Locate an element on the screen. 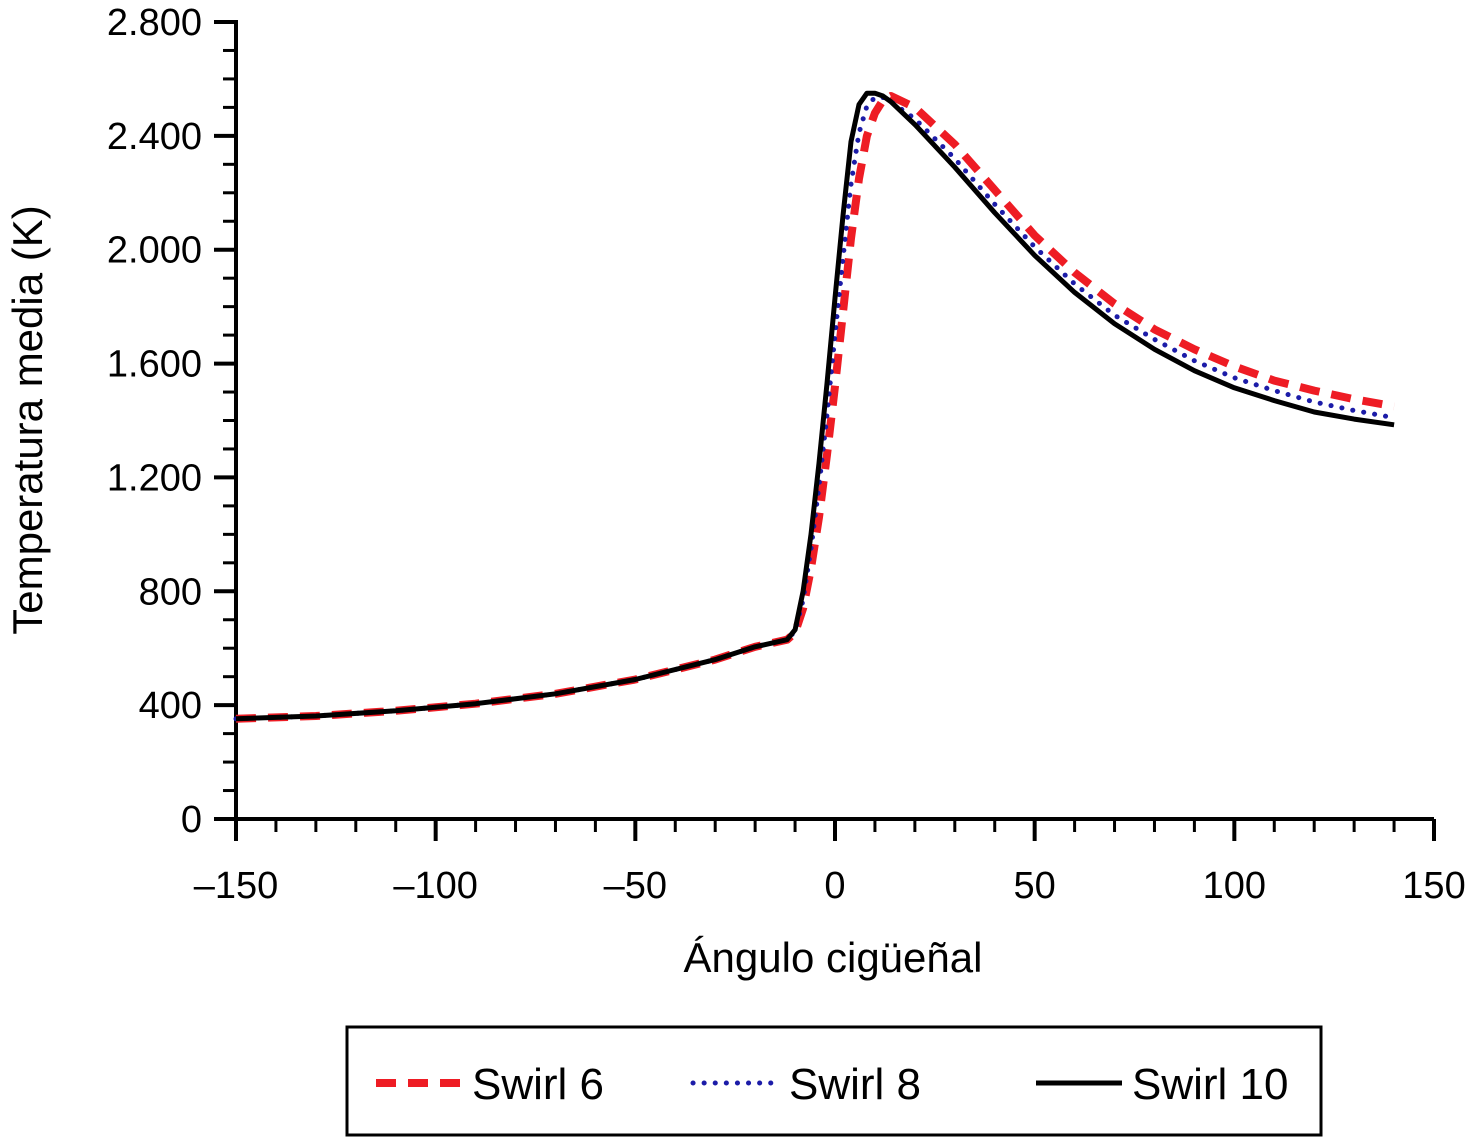  y-tick-label: 400 is located at coordinates (170, 706).